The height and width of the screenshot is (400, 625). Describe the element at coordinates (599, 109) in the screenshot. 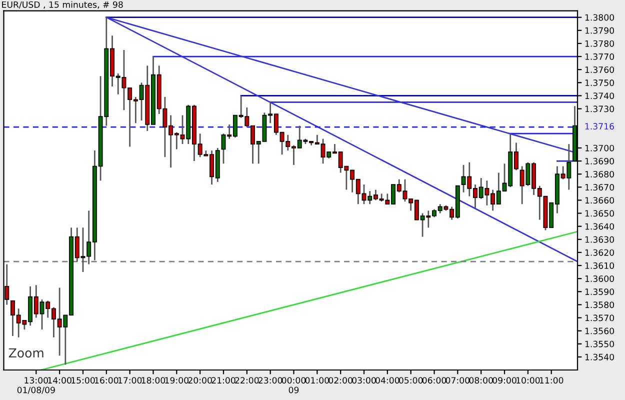

I see `y-tick-label: 1.3730` at that location.